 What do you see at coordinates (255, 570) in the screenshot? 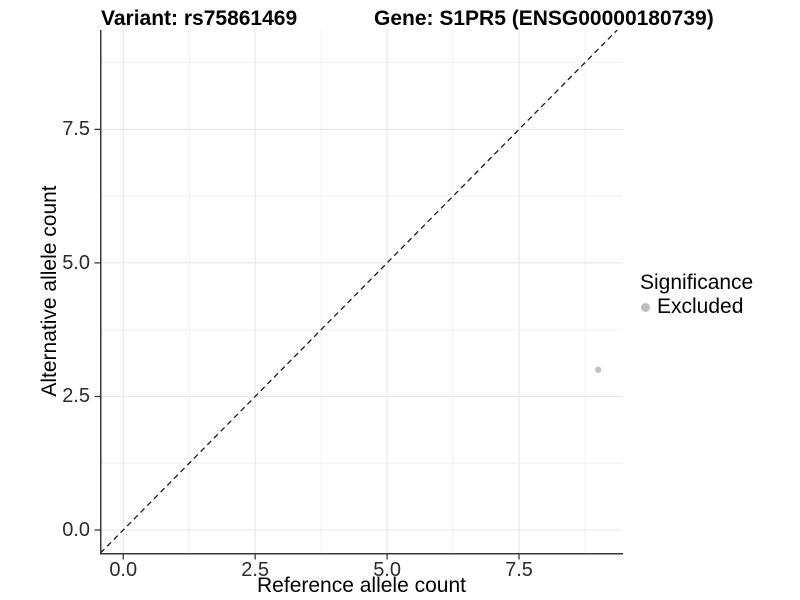
I see `x-tick-label: 2.5` at bounding box center [255, 570].